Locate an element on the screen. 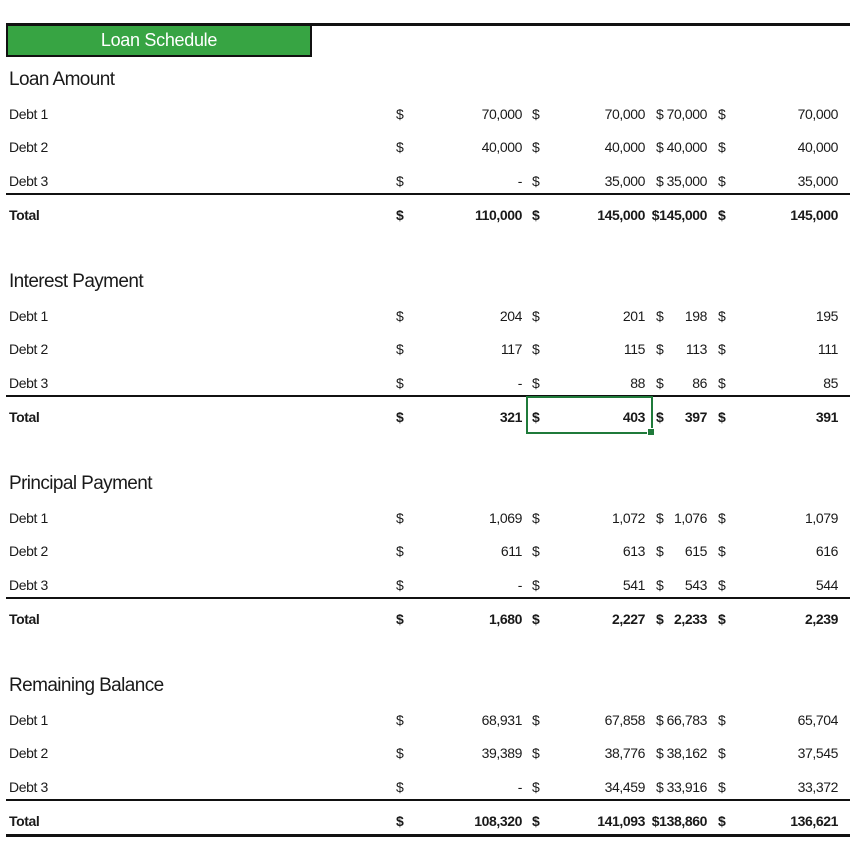 Image resolution: width=850 pixels, height=850 pixels. amount-cell: 67,858 is located at coordinates (625, 719).